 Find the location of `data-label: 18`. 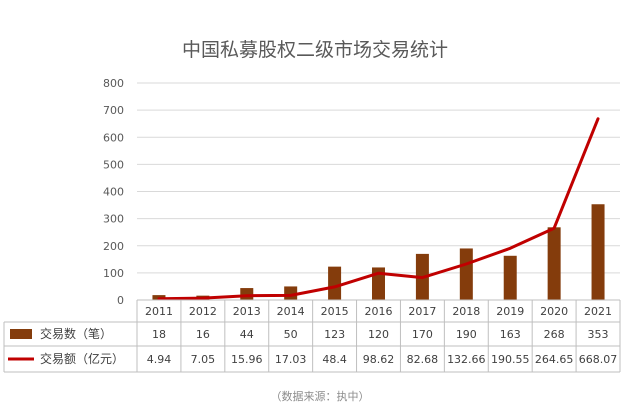

data-label: 18 is located at coordinates (159, 334).